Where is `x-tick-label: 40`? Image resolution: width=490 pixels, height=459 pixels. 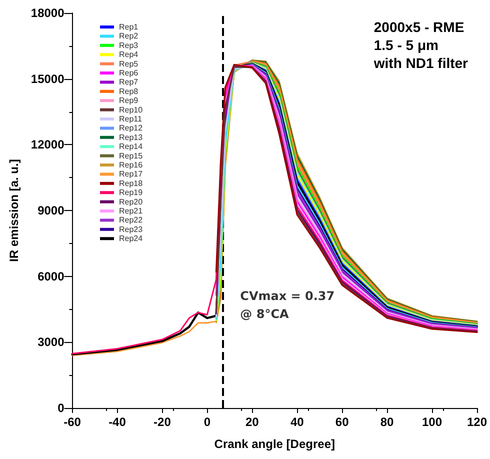 x-tick-label: 40 is located at coordinates (297, 422).